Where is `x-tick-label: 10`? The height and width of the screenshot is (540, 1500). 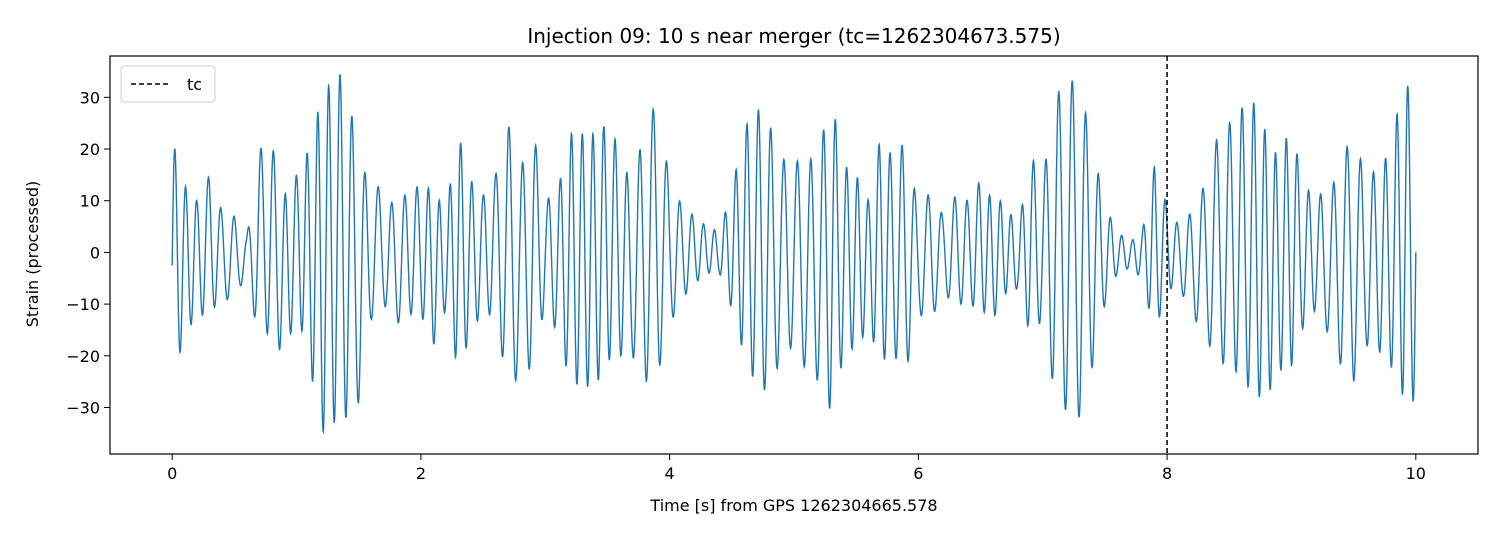 x-tick-label: 10 is located at coordinates (1416, 473).